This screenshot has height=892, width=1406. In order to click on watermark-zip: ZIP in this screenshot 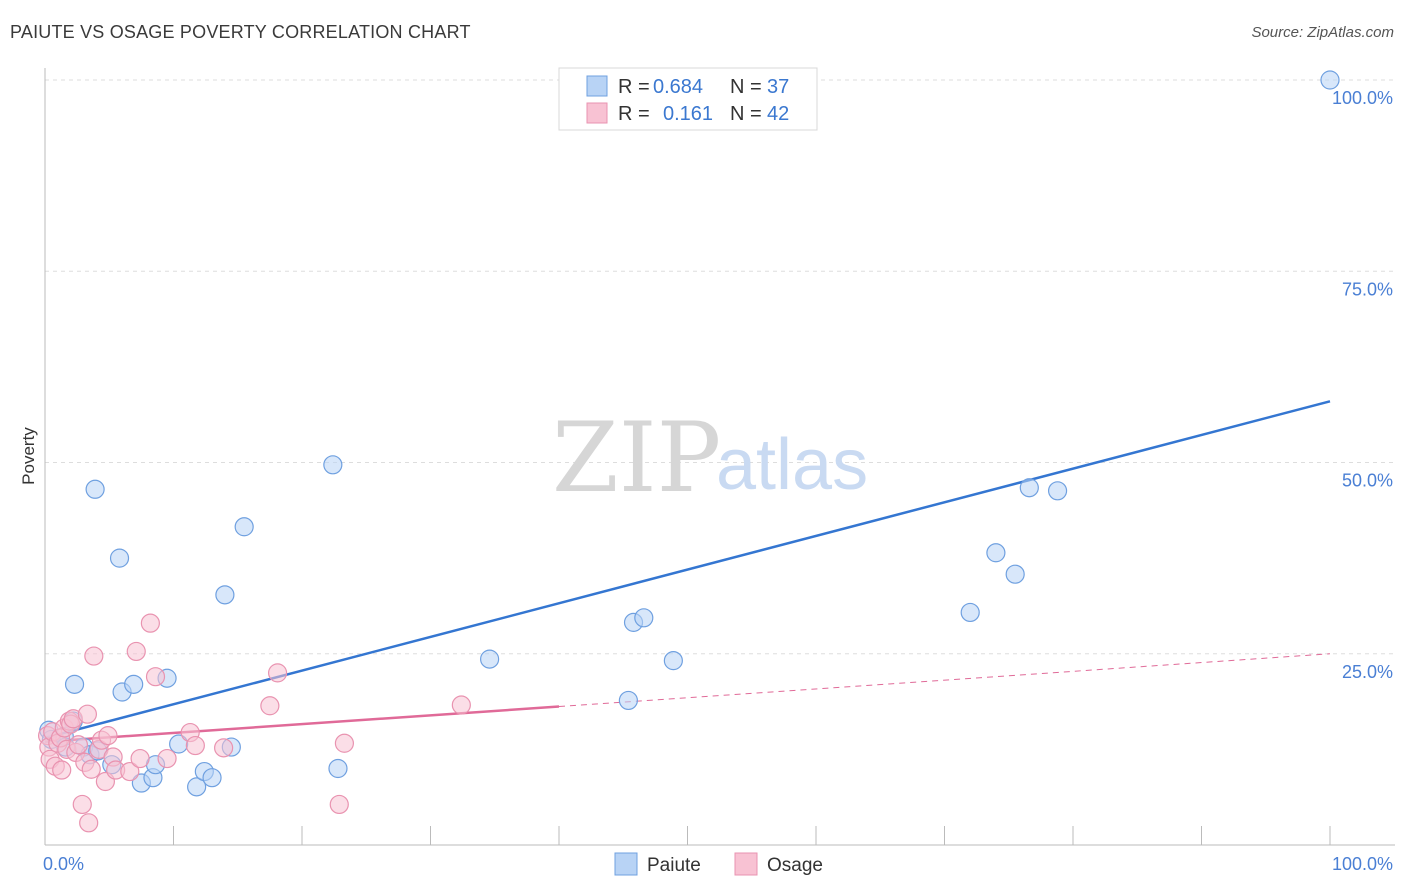, I will do `click(636, 458)`.